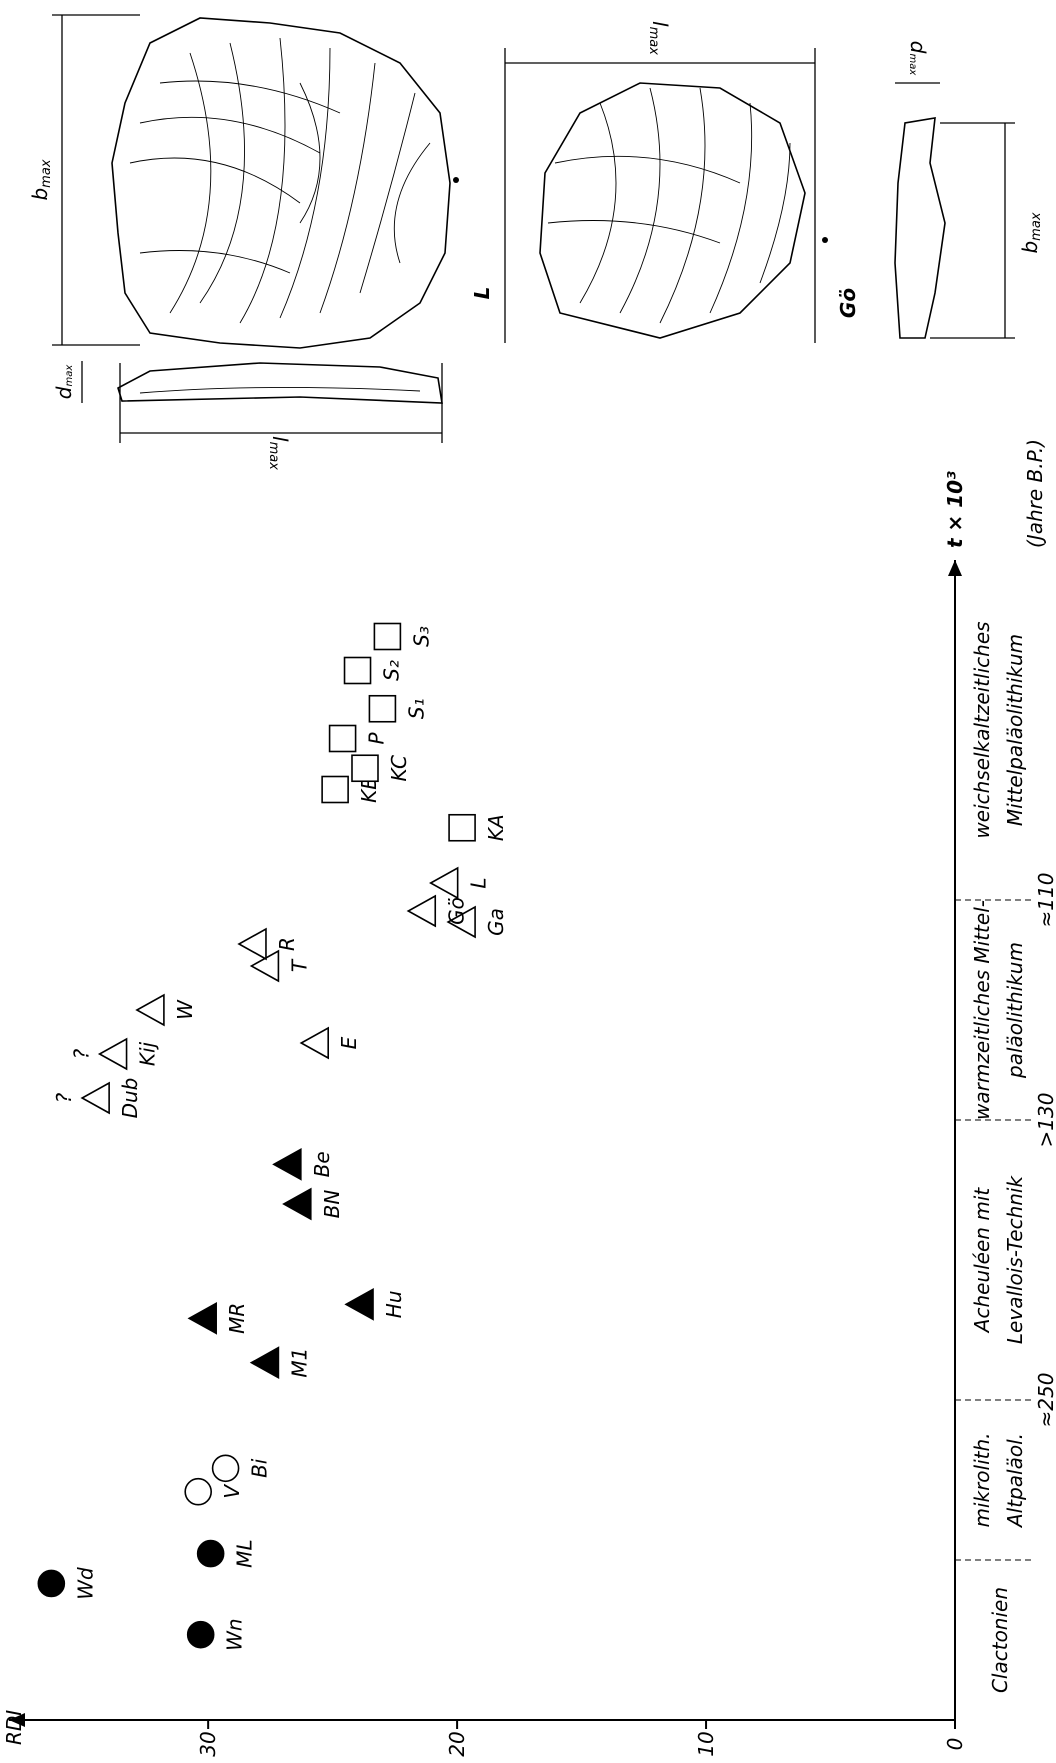 This screenshot has width=1056, height=1763. What do you see at coordinates (185, 1009) in the screenshot?
I see `point-label: W` at bounding box center [185, 1009].